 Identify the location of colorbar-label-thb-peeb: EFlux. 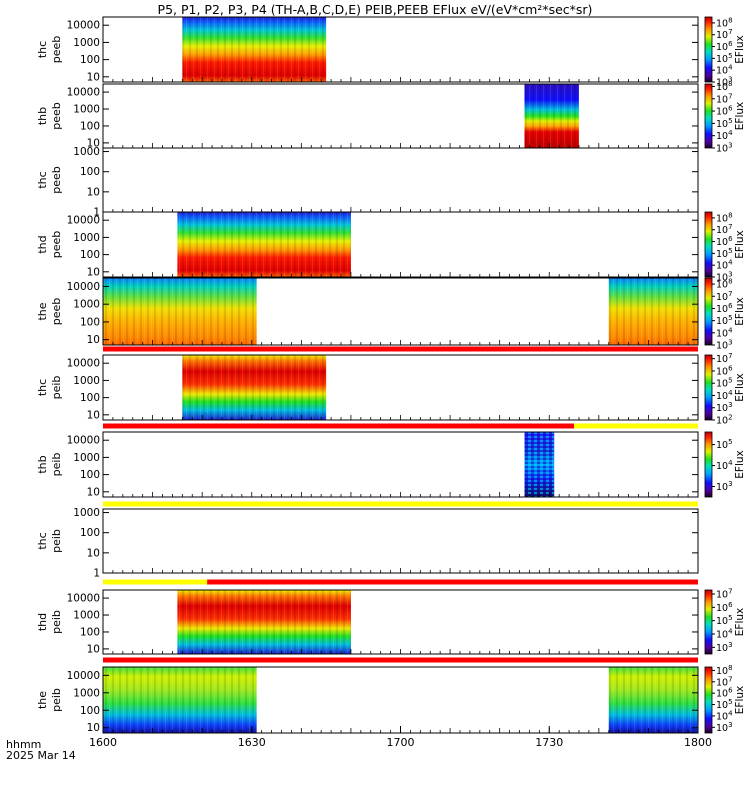
(740, 116).